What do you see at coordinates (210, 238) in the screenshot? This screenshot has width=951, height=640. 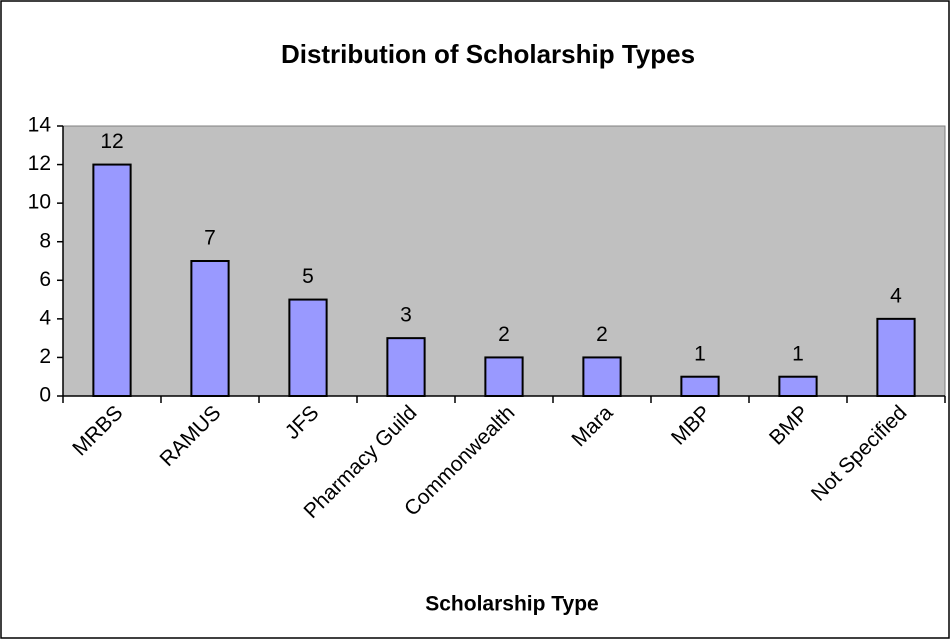 I see `data-label: 7` at bounding box center [210, 238].